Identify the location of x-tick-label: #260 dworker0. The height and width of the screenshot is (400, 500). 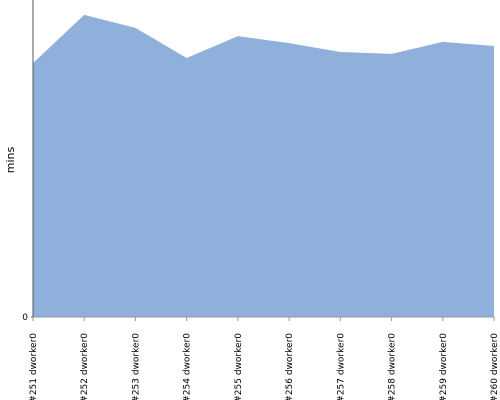
(495, 366).